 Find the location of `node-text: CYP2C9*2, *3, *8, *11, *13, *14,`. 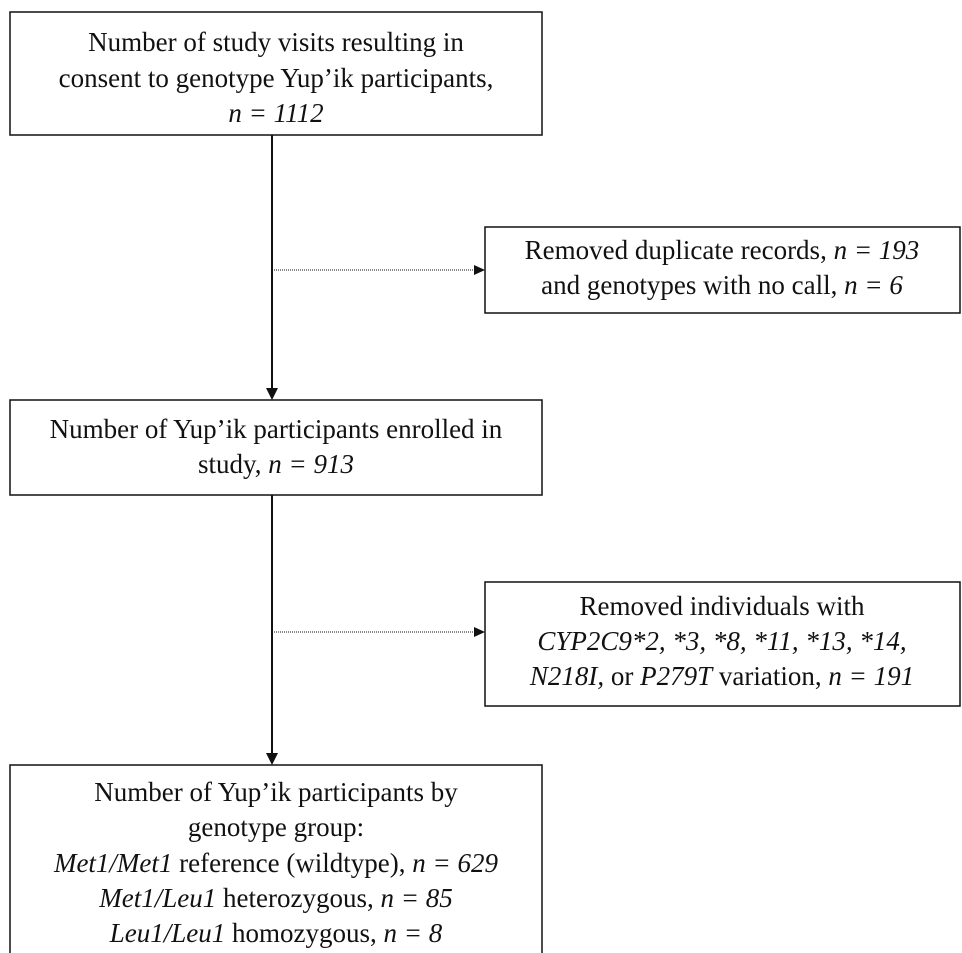

node-text: CYP2C9*2, *3, *8, *11, *13, *14, is located at coordinates (721, 641).